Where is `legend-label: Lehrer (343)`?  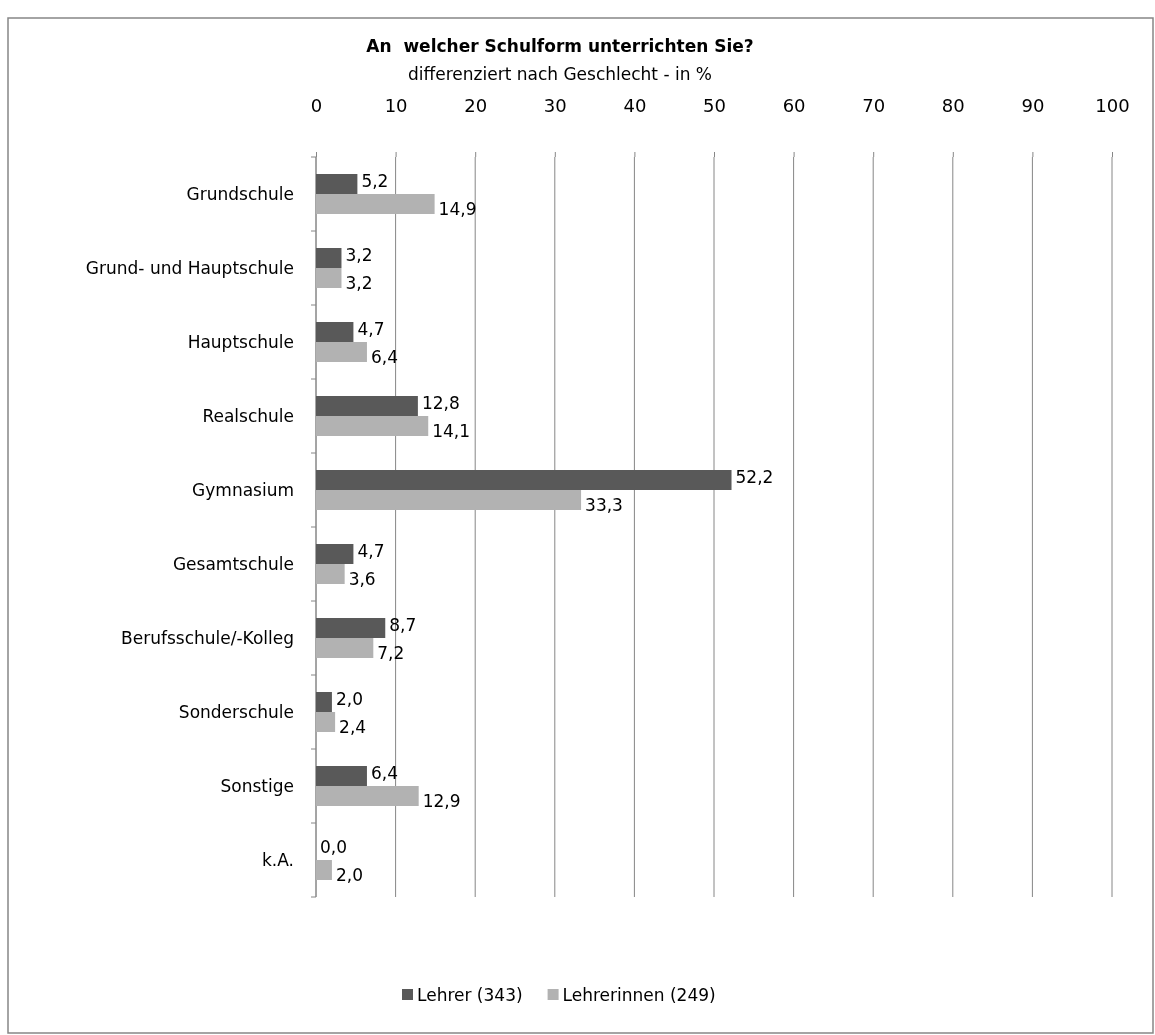
legend-label: Lehrer (343) is located at coordinates (470, 994).